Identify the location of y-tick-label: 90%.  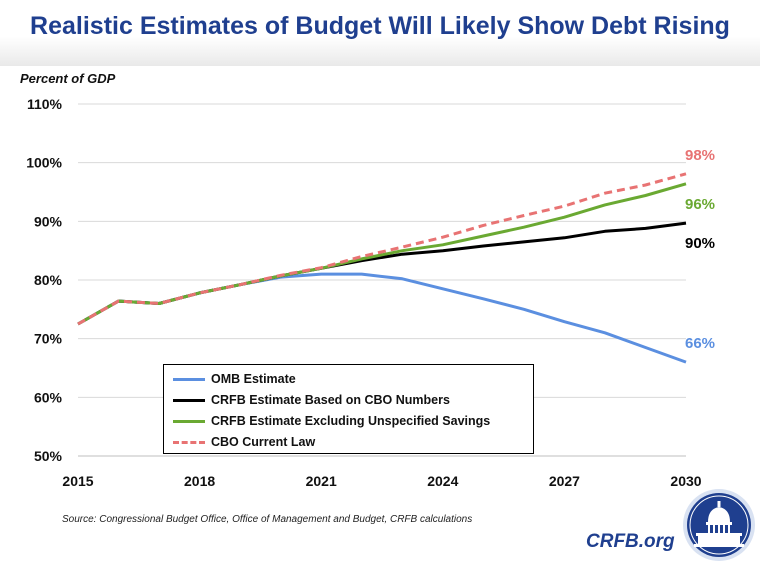
(48, 221).